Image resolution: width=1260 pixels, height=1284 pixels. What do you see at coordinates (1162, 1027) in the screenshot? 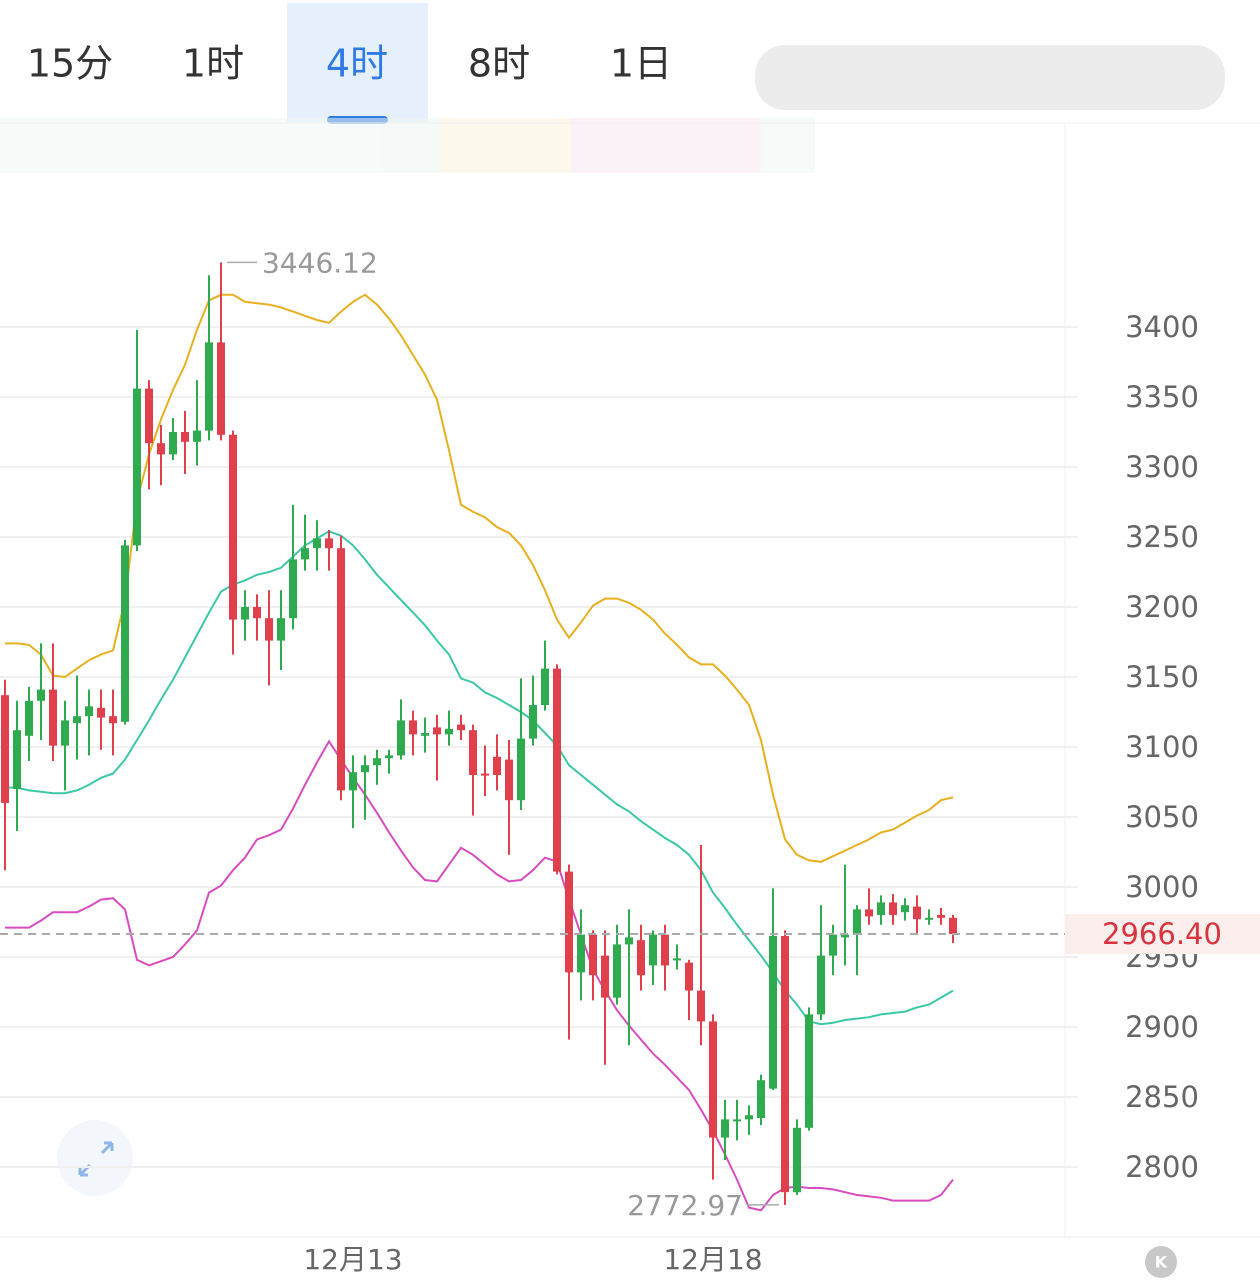
I see `y-tick-label: 2900` at bounding box center [1162, 1027].